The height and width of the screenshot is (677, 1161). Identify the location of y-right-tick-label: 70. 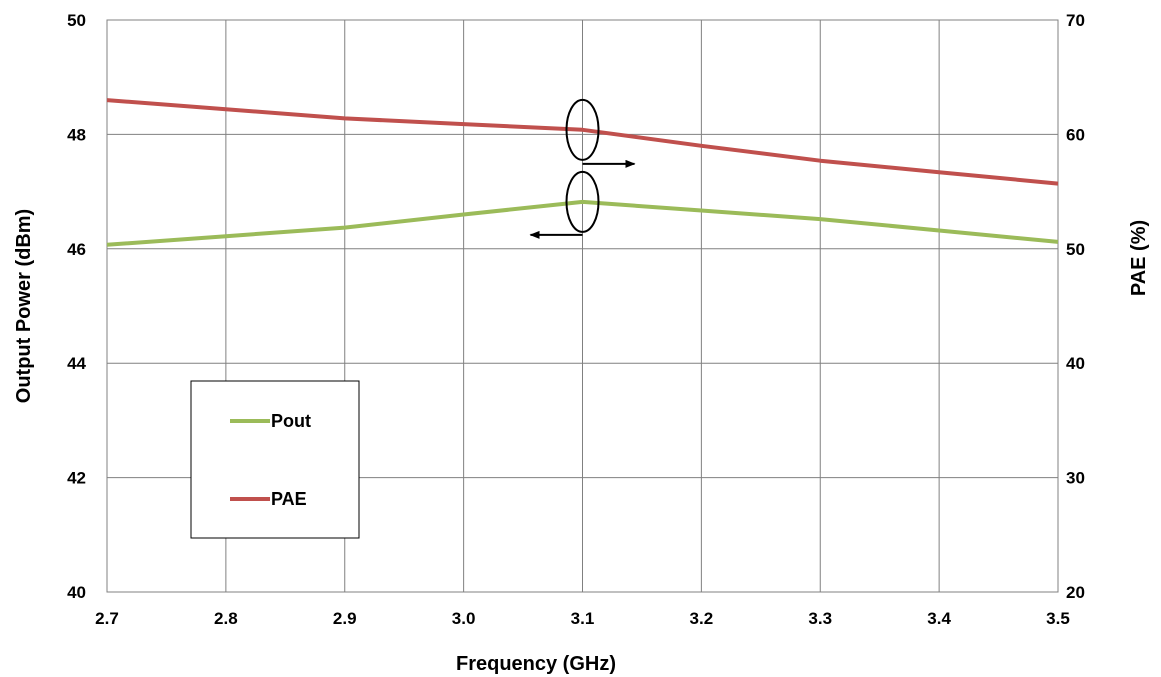
(1075, 20).